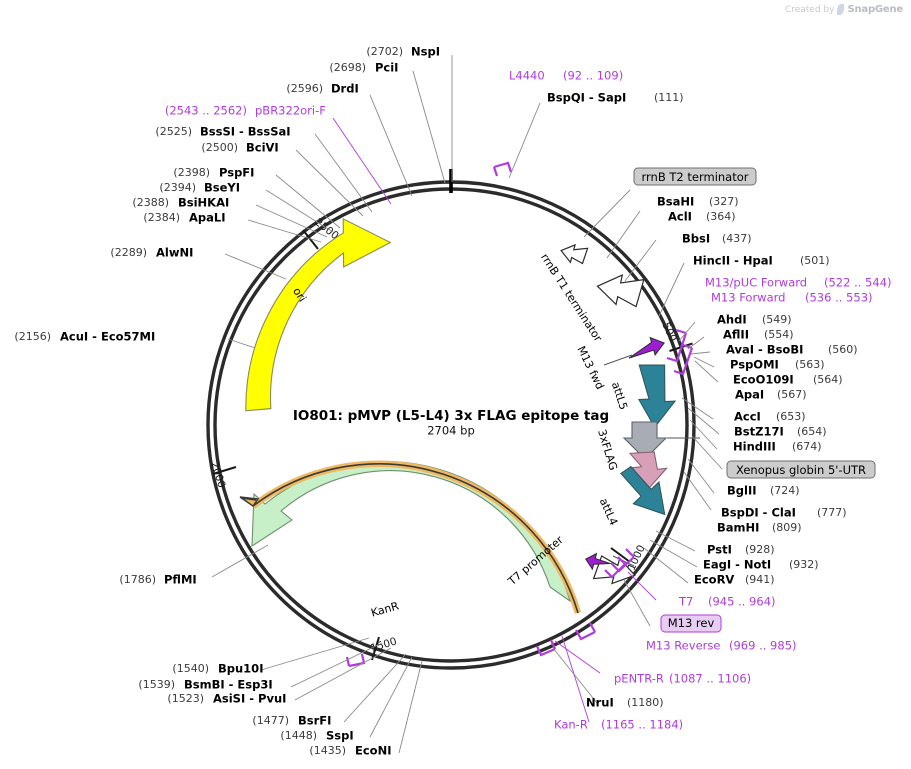 This screenshot has width=911, height=769. What do you see at coordinates (607, 450) in the screenshot?
I see `feature-label-3xflag: 3xFLAG` at bounding box center [607, 450].